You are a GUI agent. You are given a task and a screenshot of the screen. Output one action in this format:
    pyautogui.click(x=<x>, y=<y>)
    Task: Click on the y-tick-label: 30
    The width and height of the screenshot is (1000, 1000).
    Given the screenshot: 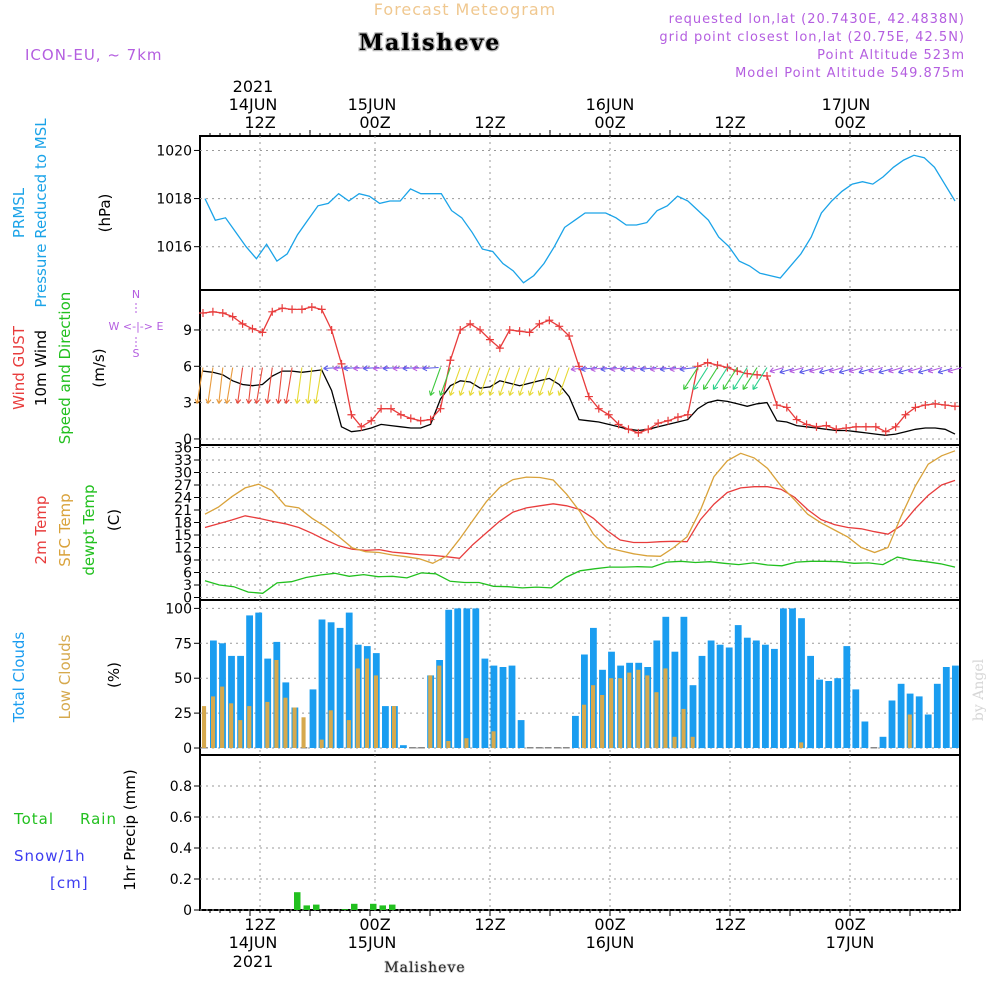 What is the action you would take?
    pyautogui.click(x=183, y=474)
    